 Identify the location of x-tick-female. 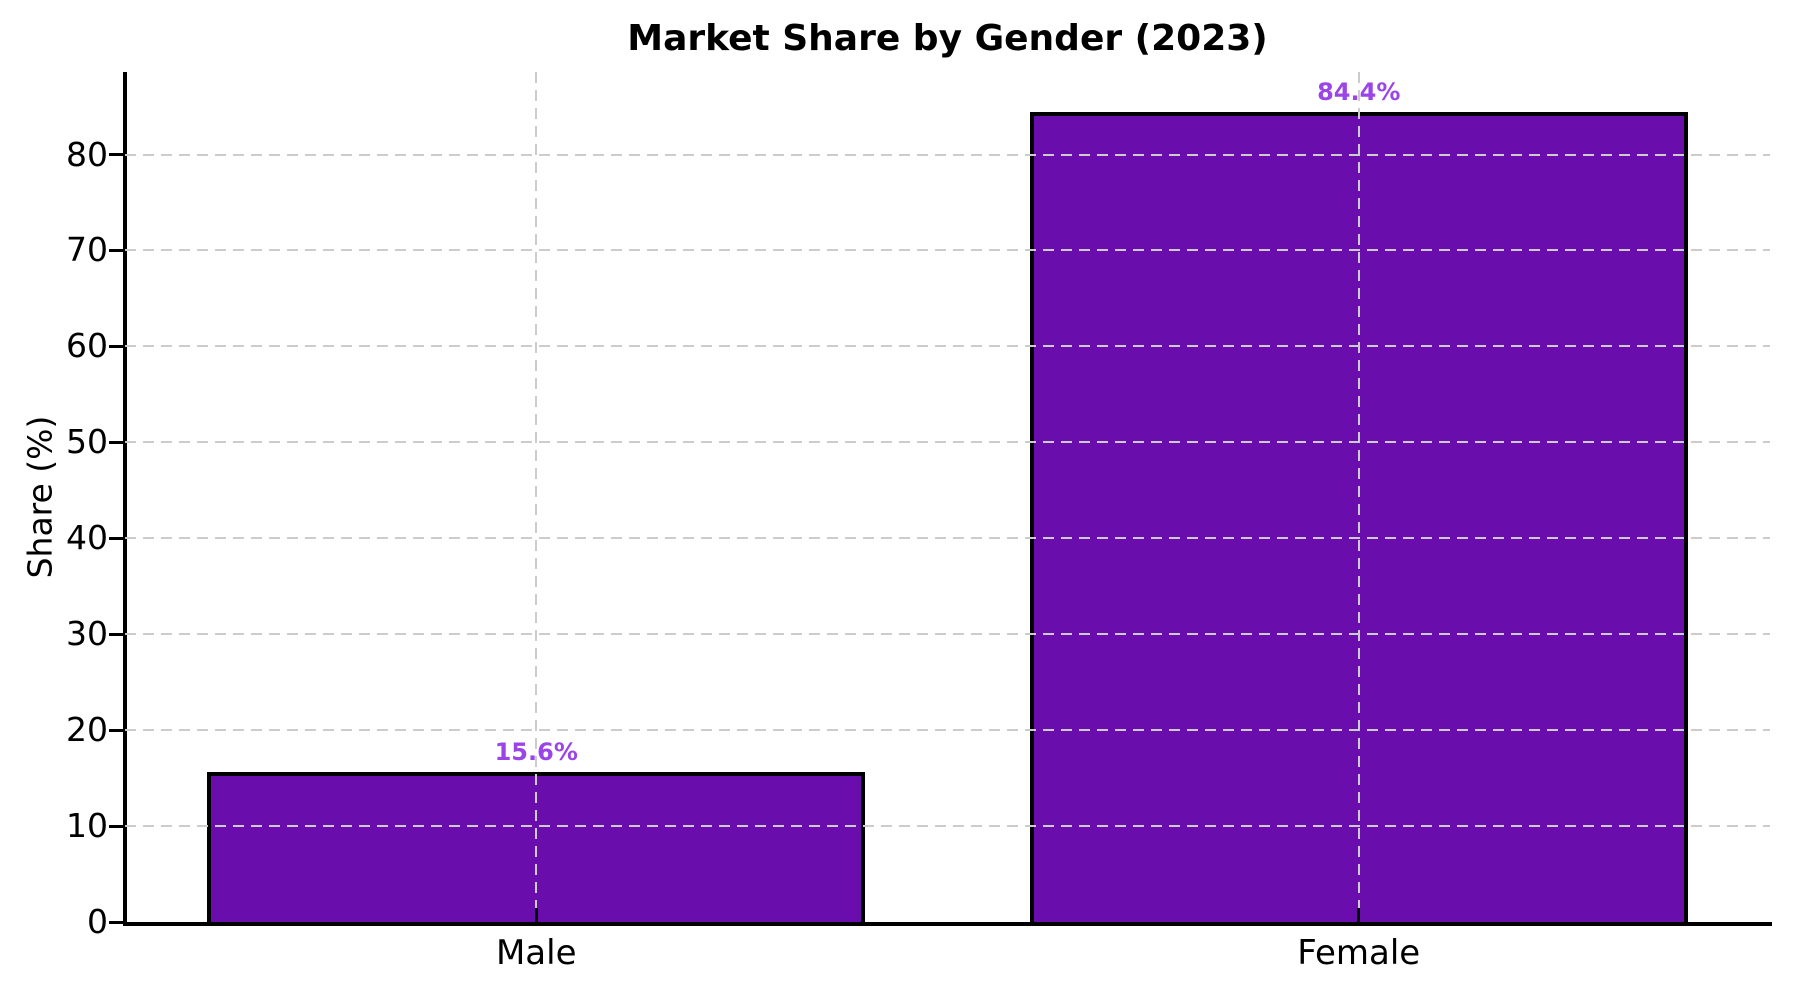
(1359, 915).